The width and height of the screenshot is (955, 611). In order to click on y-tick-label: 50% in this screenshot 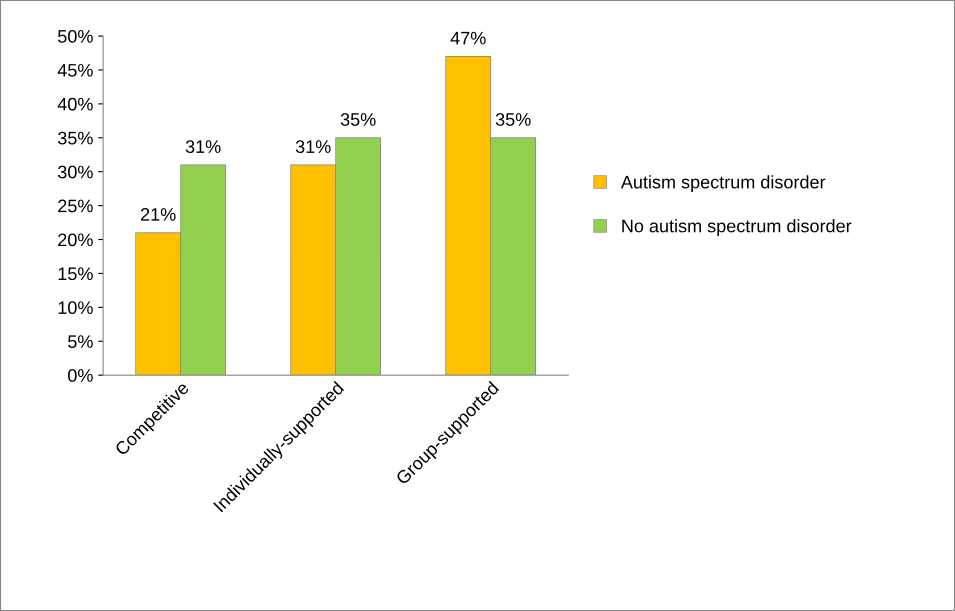, I will do `click(75, 36)`.